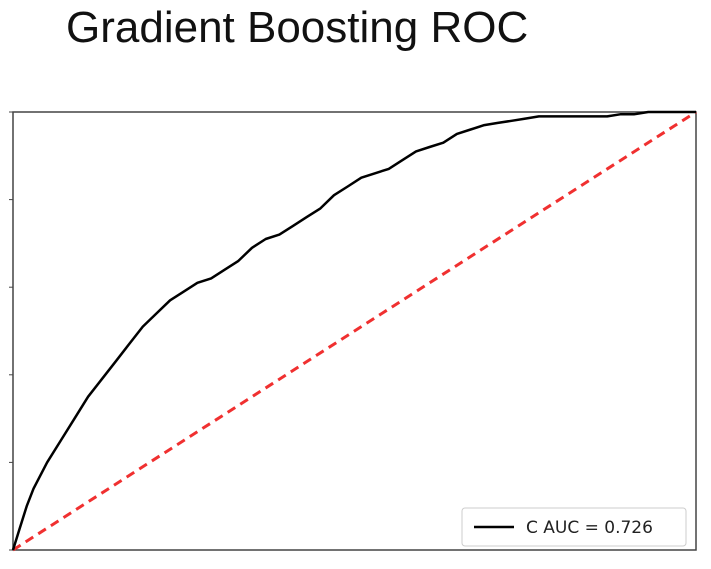 This screenshot has height=569, width=711. I want to click on legend-label-roc: C AUC = 0.726, so click(589, 528).